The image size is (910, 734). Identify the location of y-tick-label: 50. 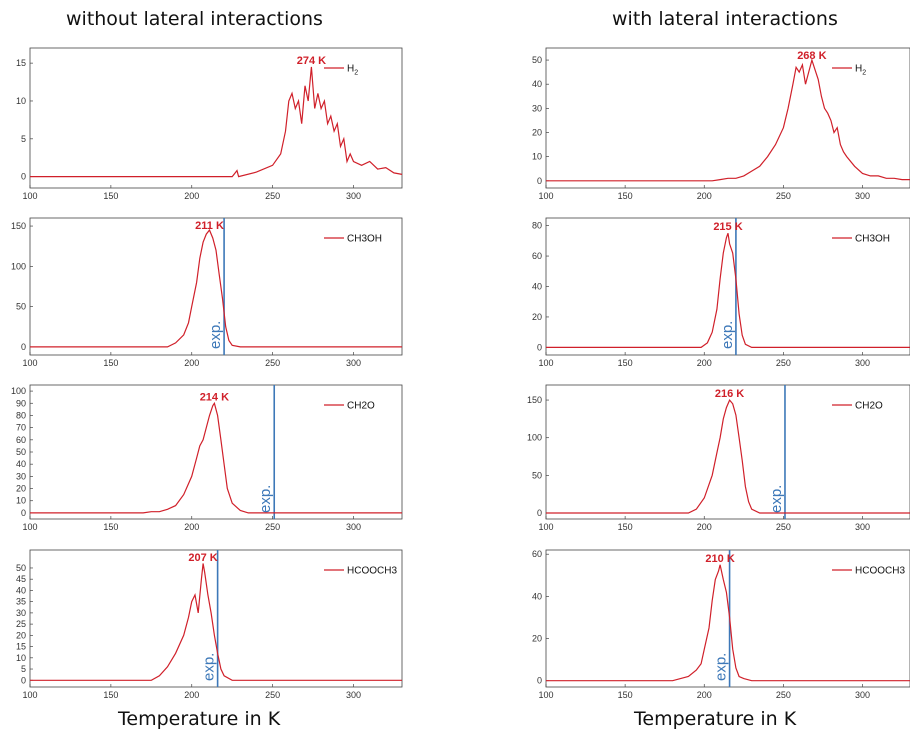
(21, 307).